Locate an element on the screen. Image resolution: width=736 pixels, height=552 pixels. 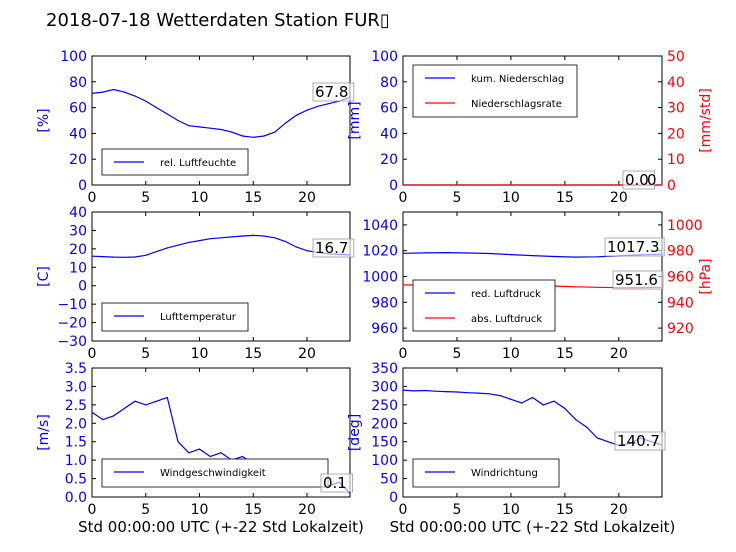
y-tick-label: 200 is located at coordinates (384, 424).